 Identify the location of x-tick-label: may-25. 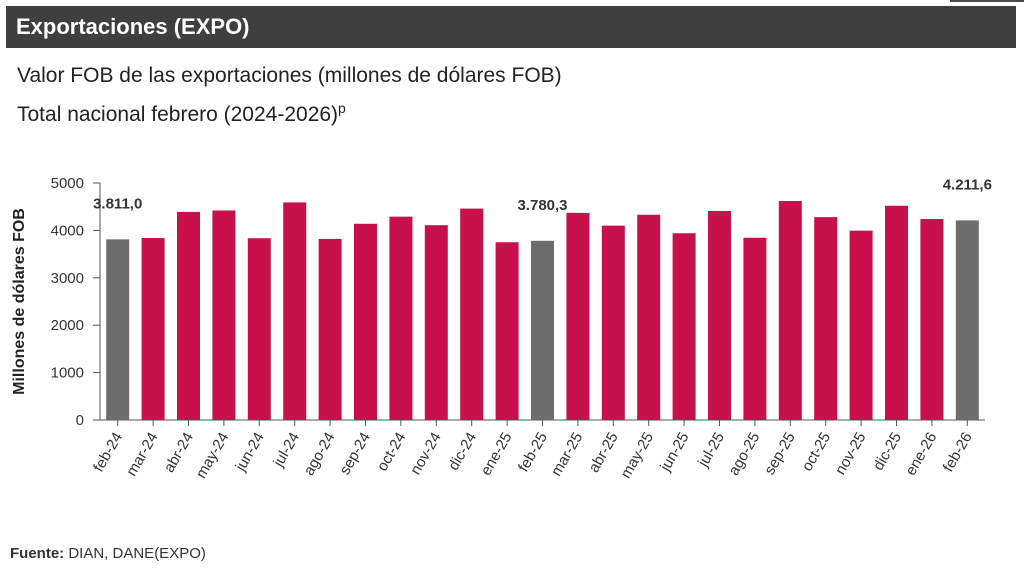
(637, 456).